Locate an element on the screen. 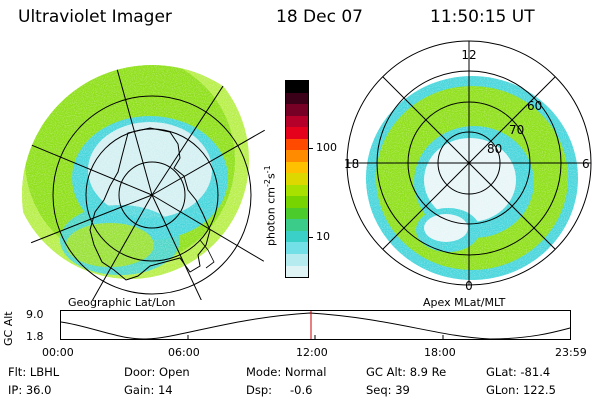 This screenshot has height=400, width=600. mlt-label-0: 0 is located at coordinates (469, 286).